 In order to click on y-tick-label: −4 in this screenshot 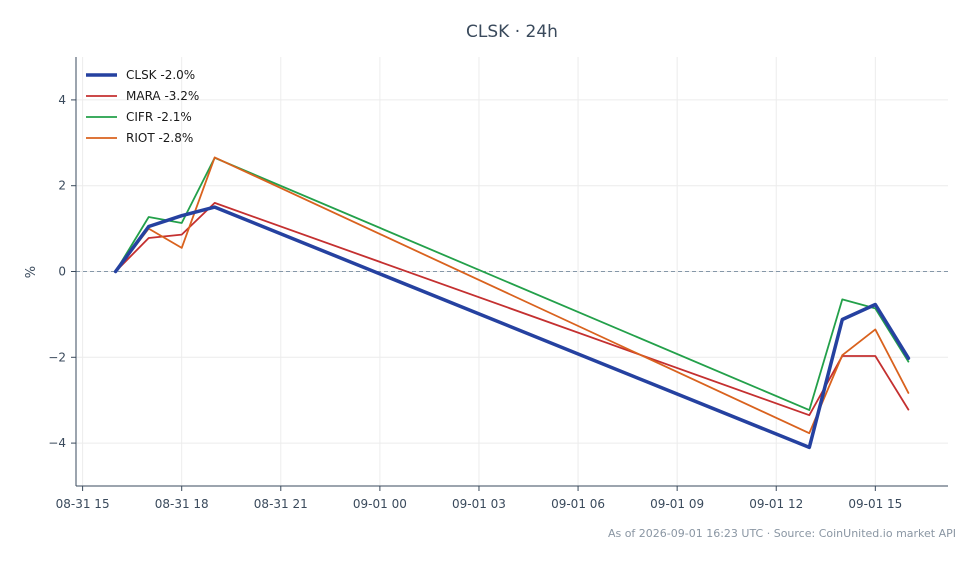, I will do `click(57, 443)`.